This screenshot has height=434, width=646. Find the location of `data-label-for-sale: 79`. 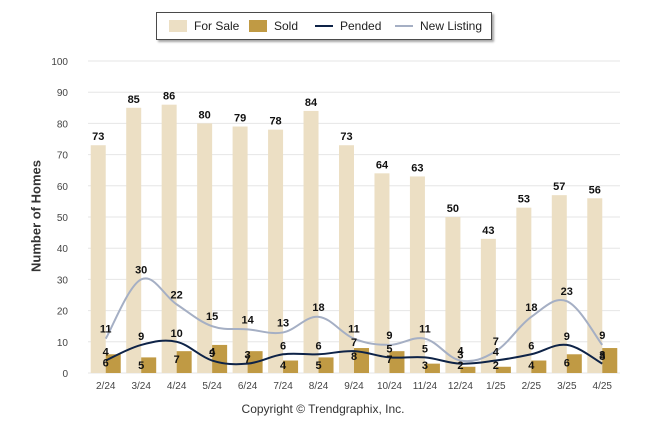

data-label-for-sale: 79 is located at coordinates (240, 119).